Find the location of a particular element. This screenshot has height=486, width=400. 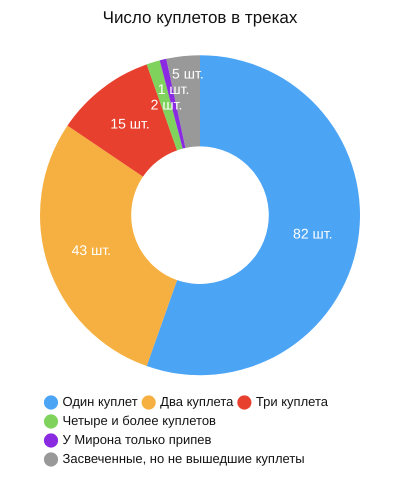

data-label: 43 шт. is located at coordinates (92, 250).